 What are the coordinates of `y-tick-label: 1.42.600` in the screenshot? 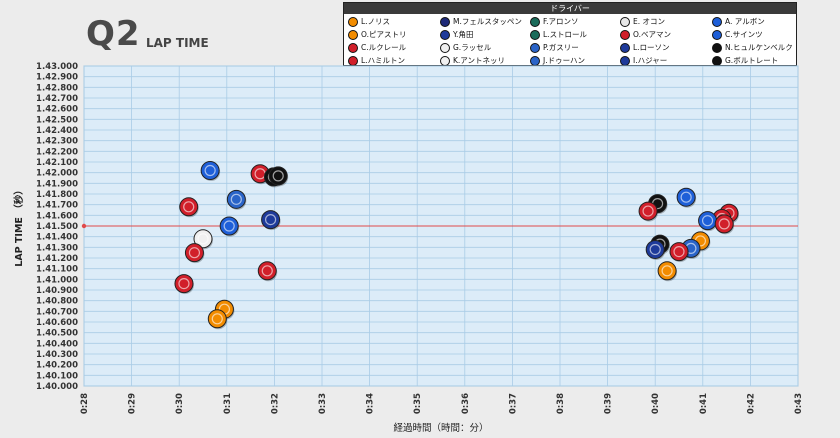 It's located at (57, 110).